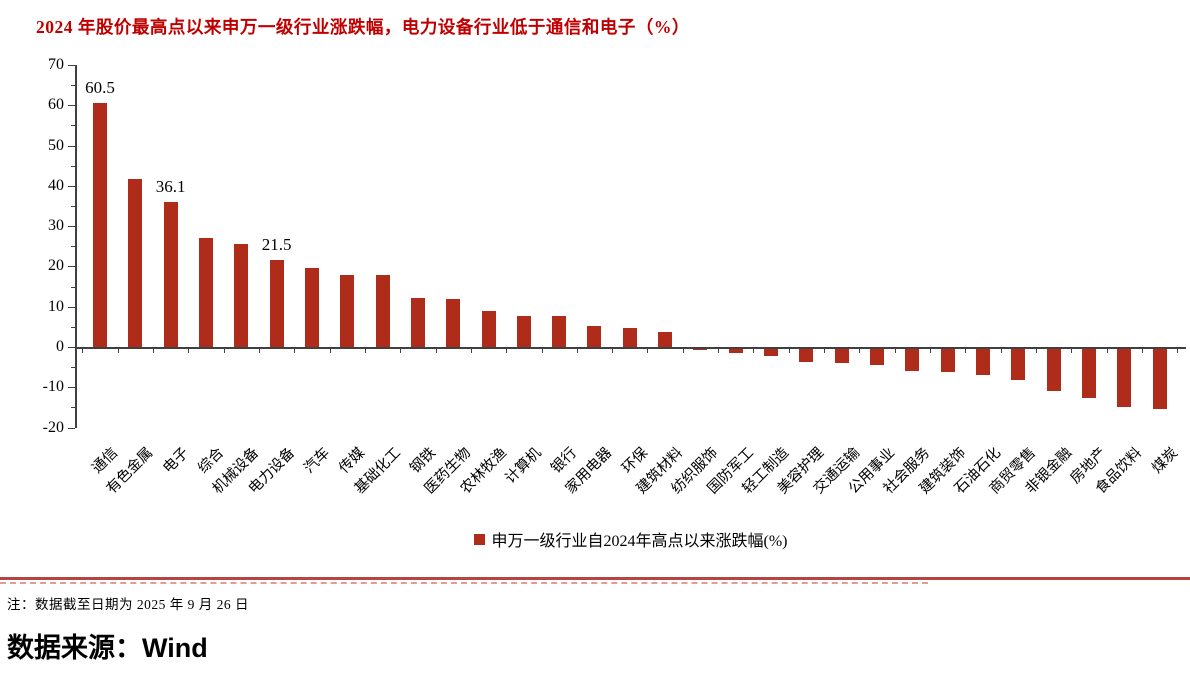 The width and height of the screenshot is (1190, 688). I want to click on bar-data-label: 36.1, so click(170, 186).